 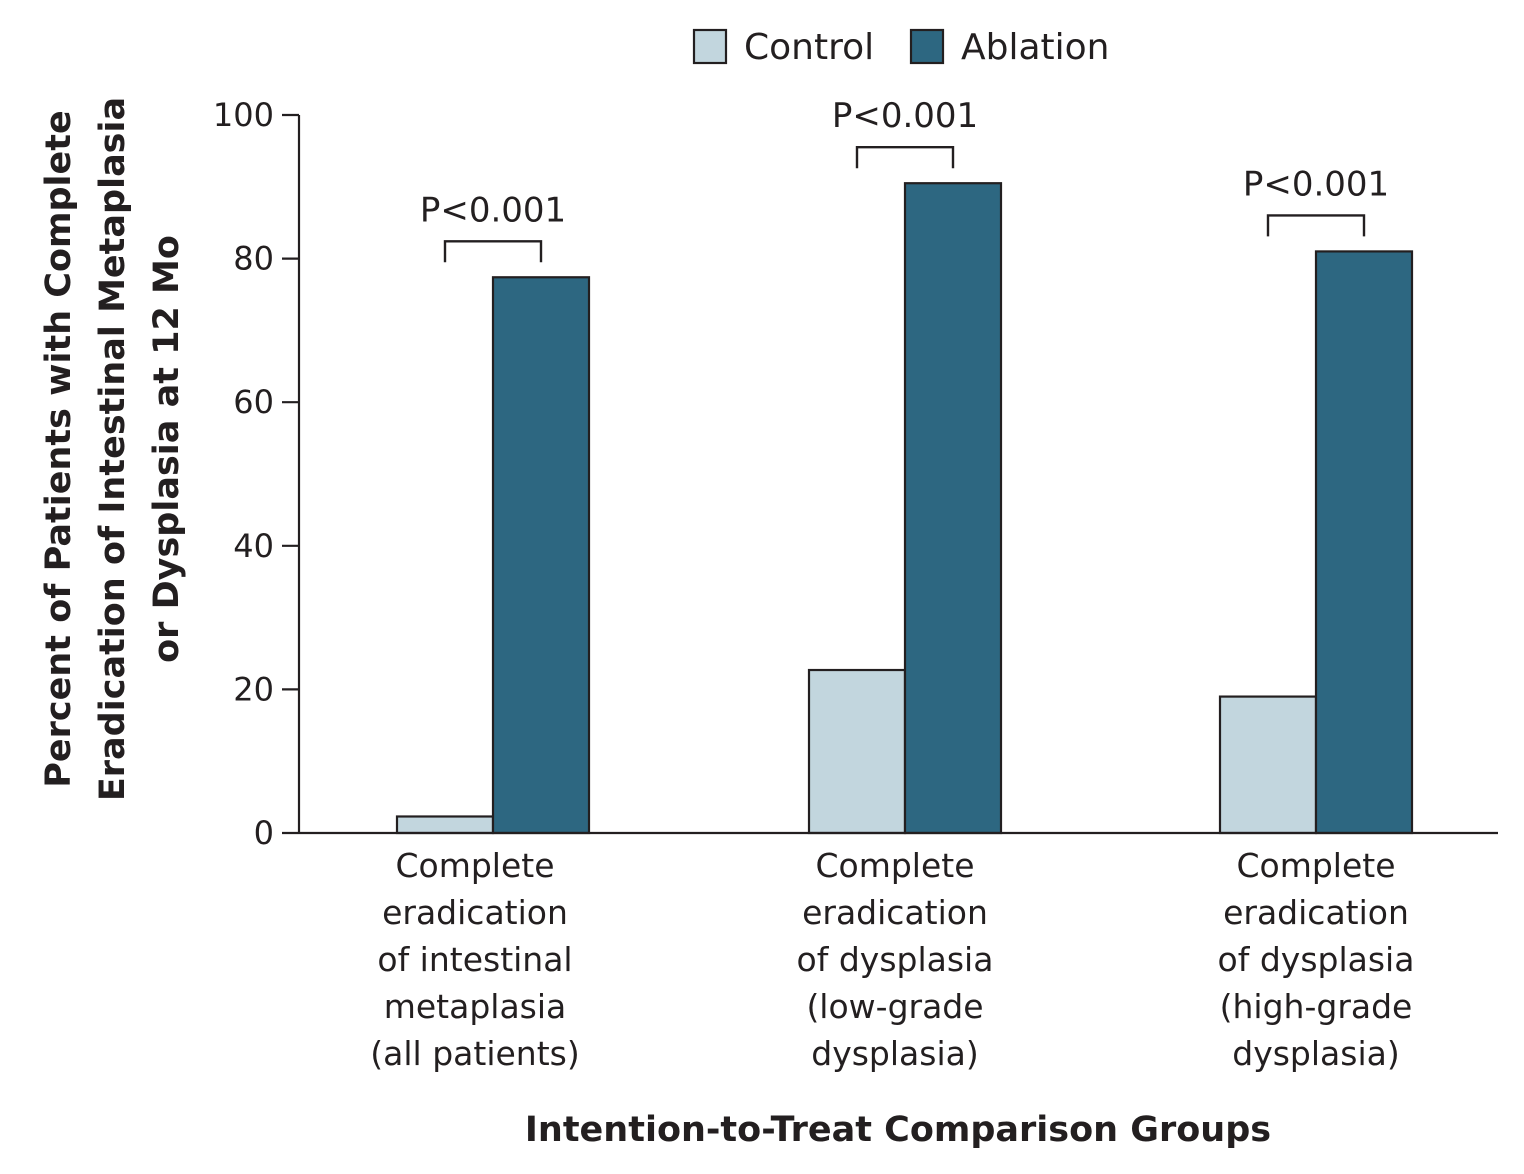 What do you see at coordinates (253, 259) in the screenshot?
I see `y-tick-label: 80` at bounding box center [253, 259].